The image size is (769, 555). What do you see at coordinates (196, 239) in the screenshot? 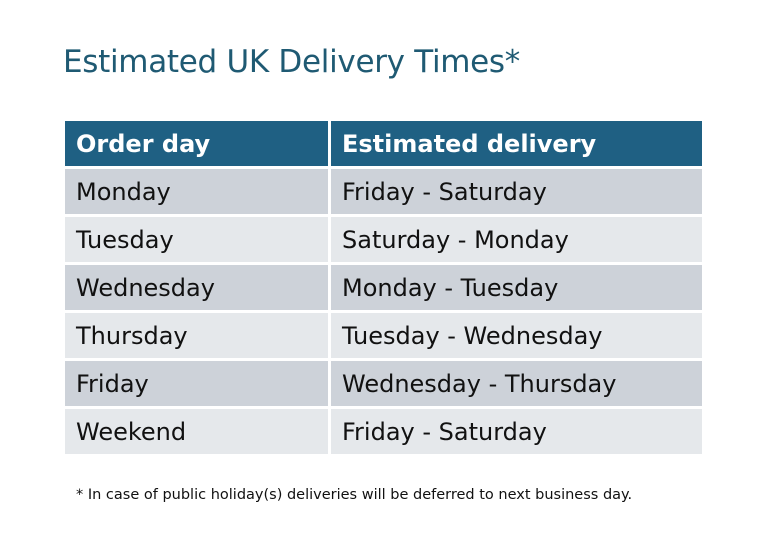
I see `order-day-cell: Tuesday` at bounding box center [196, 239].